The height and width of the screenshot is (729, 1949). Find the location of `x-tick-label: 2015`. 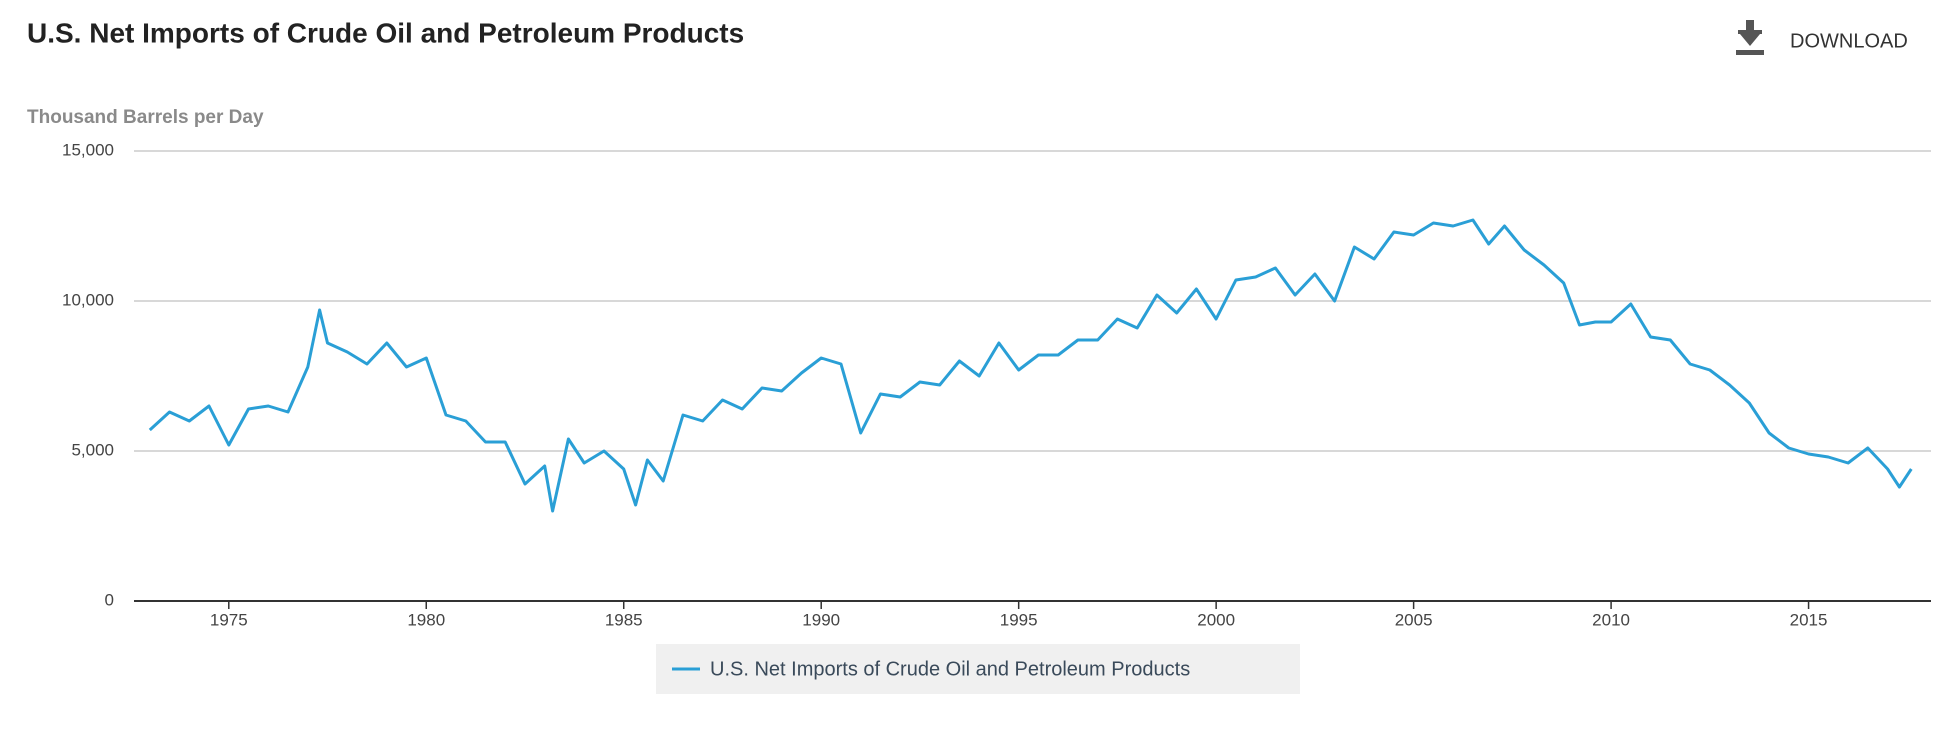

x-tick-label: 2015 is located at coordinates (1809, 619).